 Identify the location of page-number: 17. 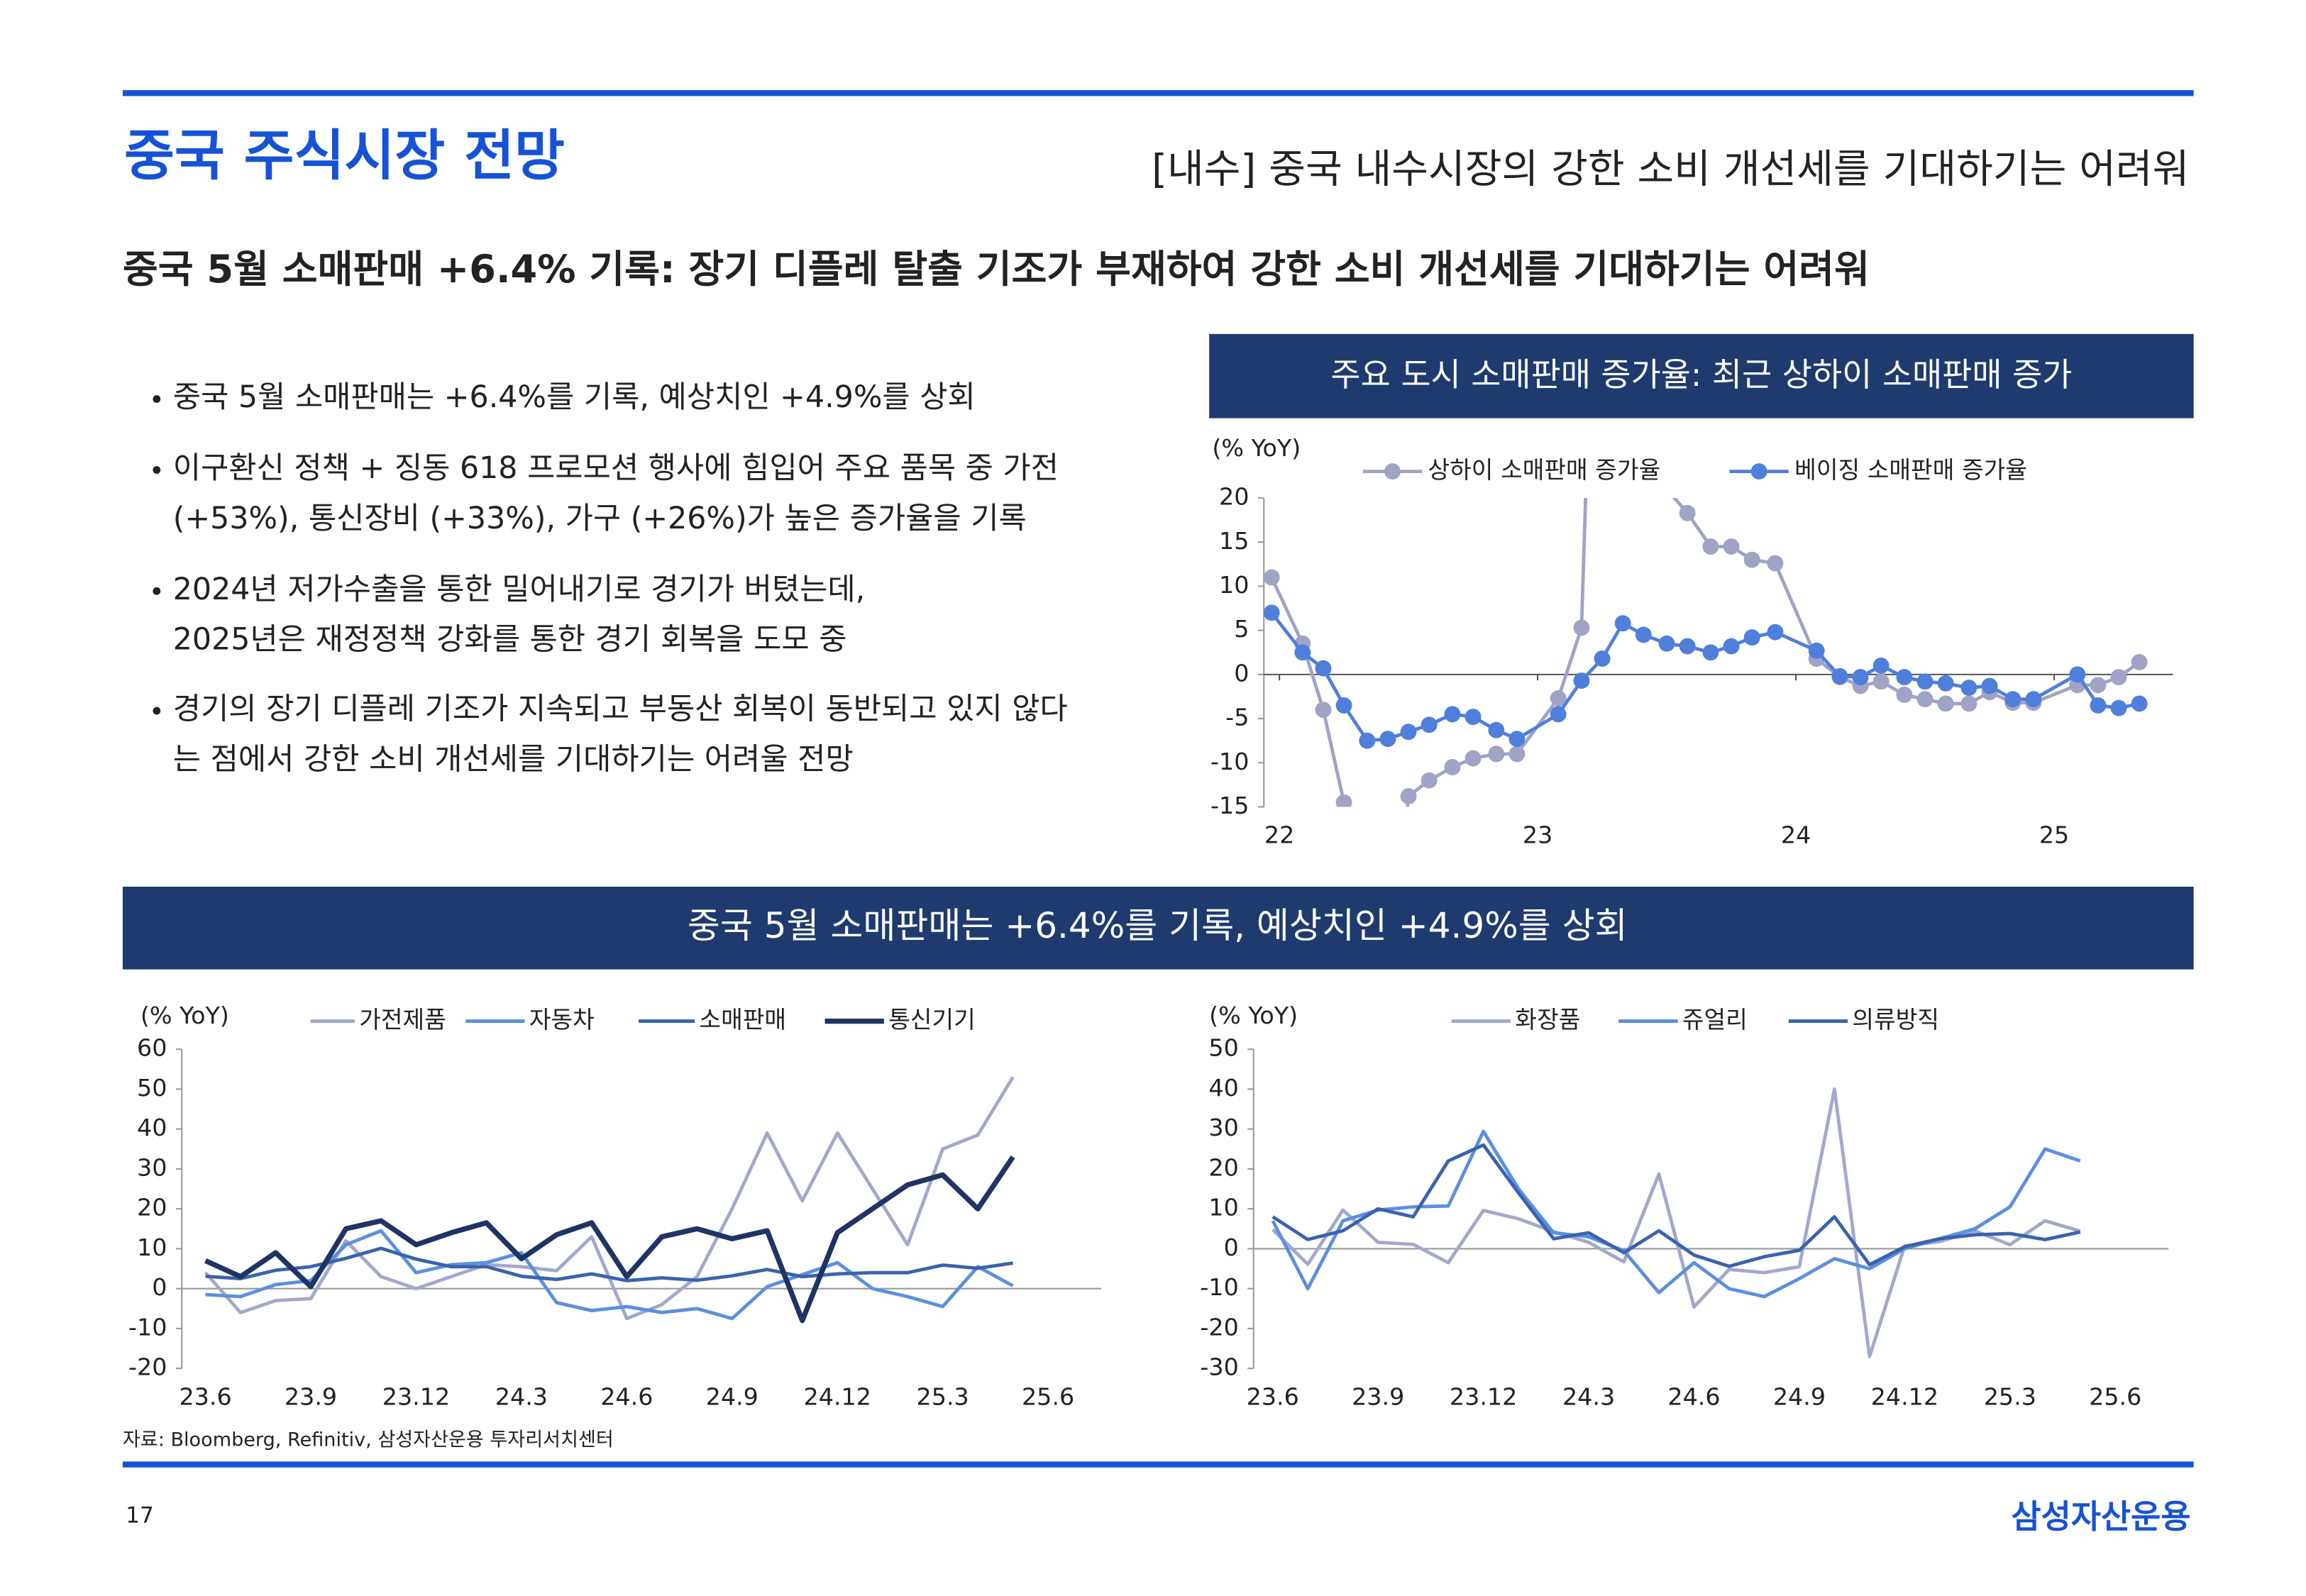
(140, 1516).